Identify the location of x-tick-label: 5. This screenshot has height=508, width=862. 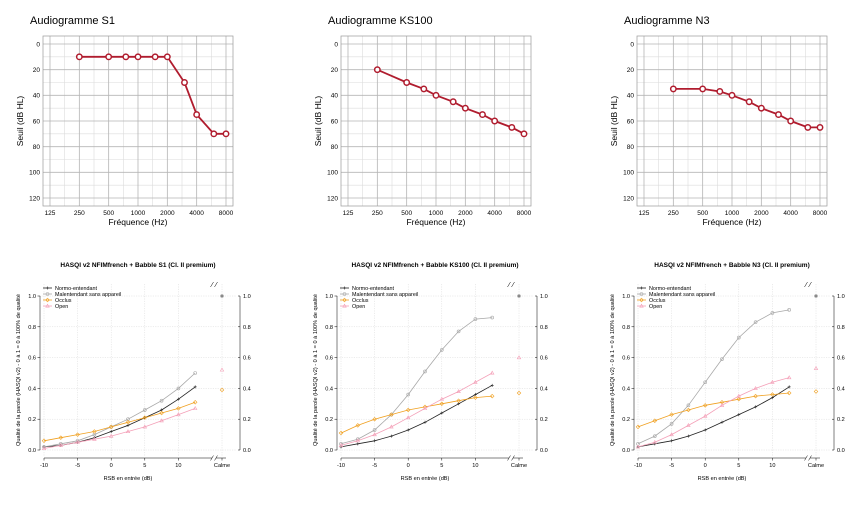
(441, 466).